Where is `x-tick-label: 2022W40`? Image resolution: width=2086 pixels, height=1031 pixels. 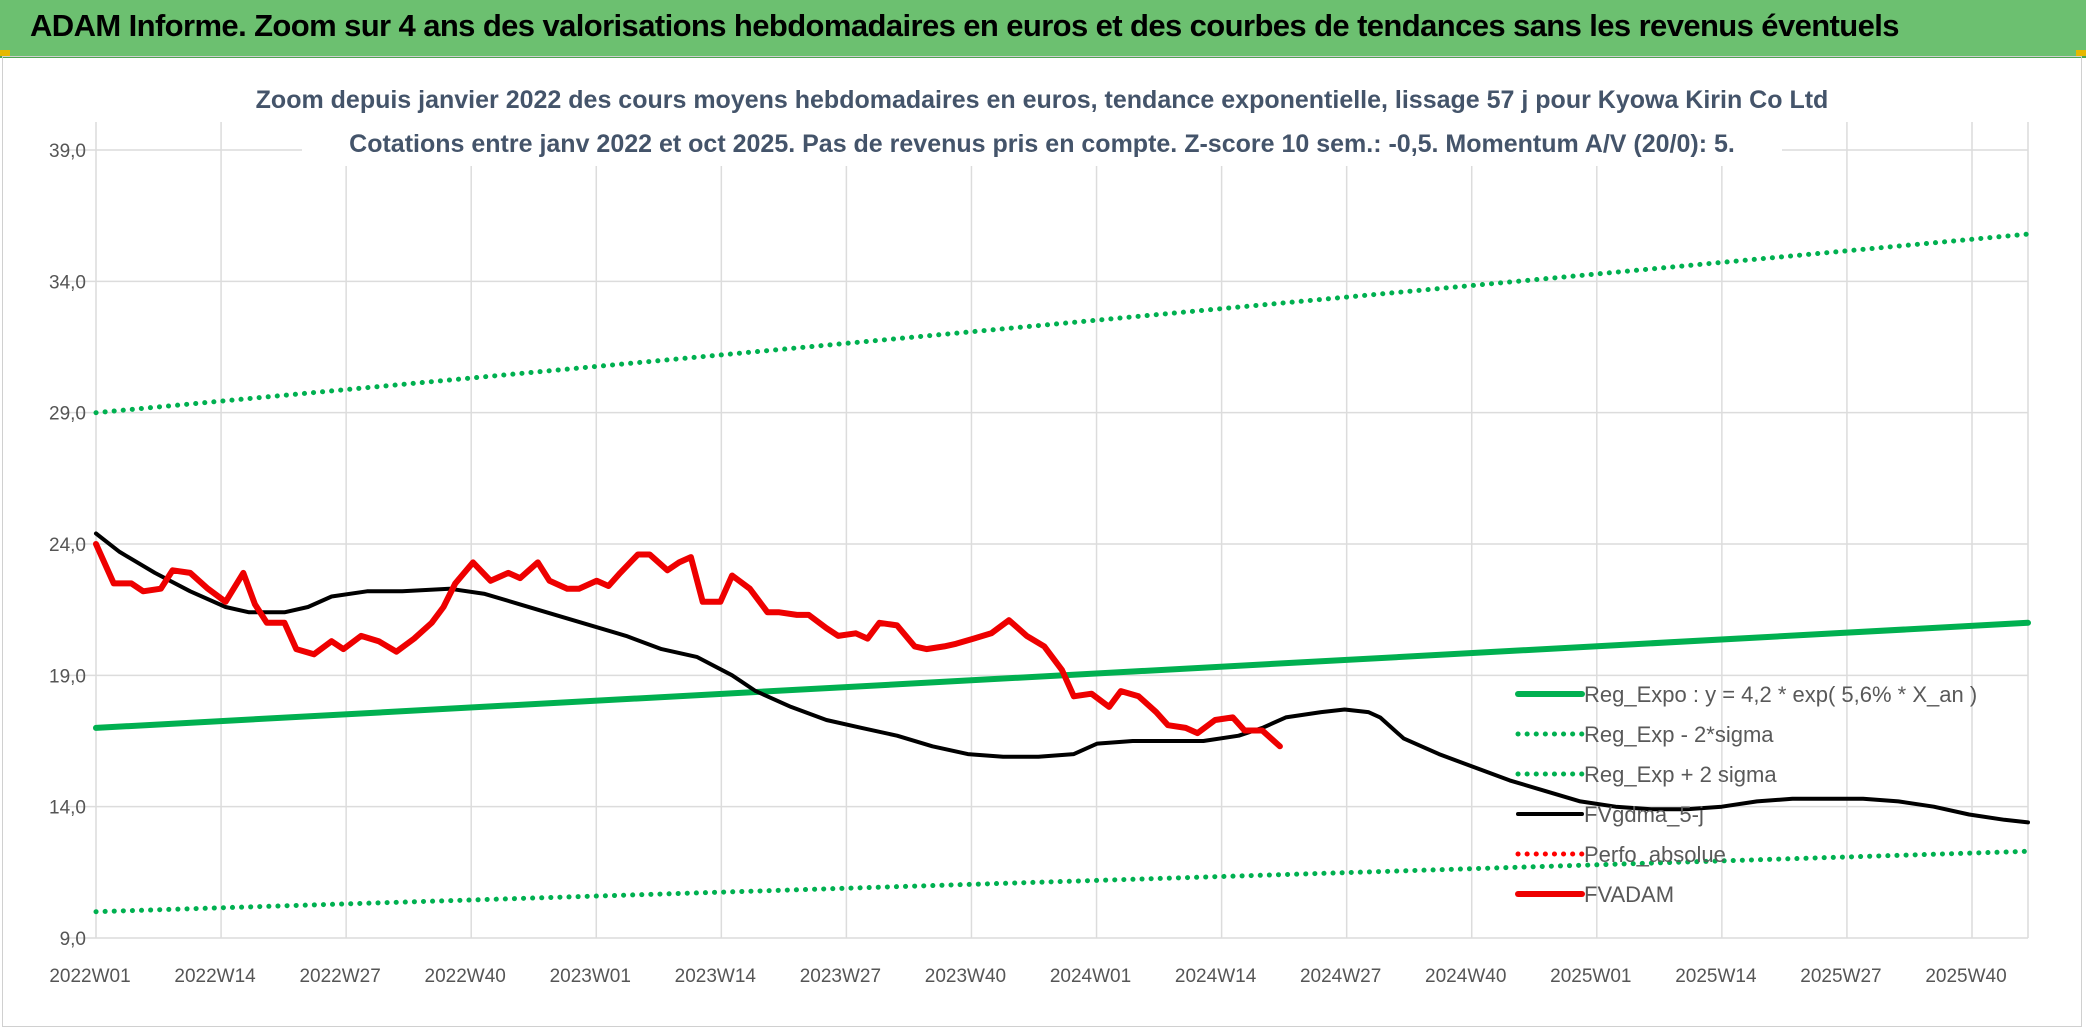 x-tick-label: 2022W40 is located at coordinates (465, 976).